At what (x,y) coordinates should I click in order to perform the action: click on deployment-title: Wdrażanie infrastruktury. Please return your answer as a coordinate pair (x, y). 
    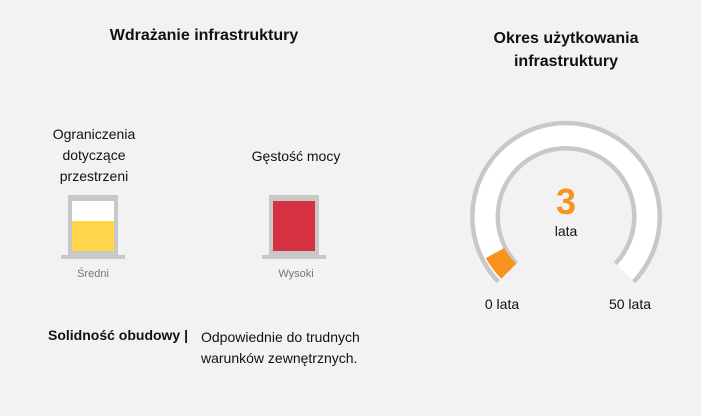
    Looking at the image, I should click on (204, 35).